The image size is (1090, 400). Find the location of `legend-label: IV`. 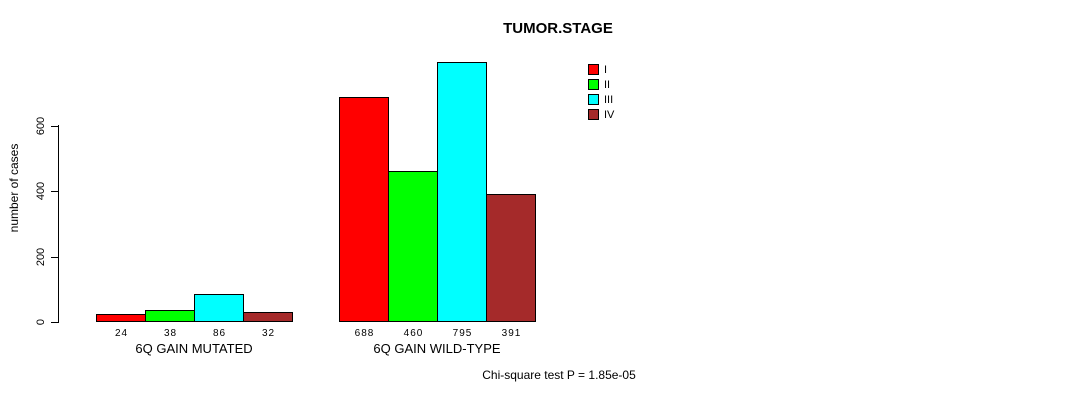

legend-label: IV is located at coordinates (609, 114).